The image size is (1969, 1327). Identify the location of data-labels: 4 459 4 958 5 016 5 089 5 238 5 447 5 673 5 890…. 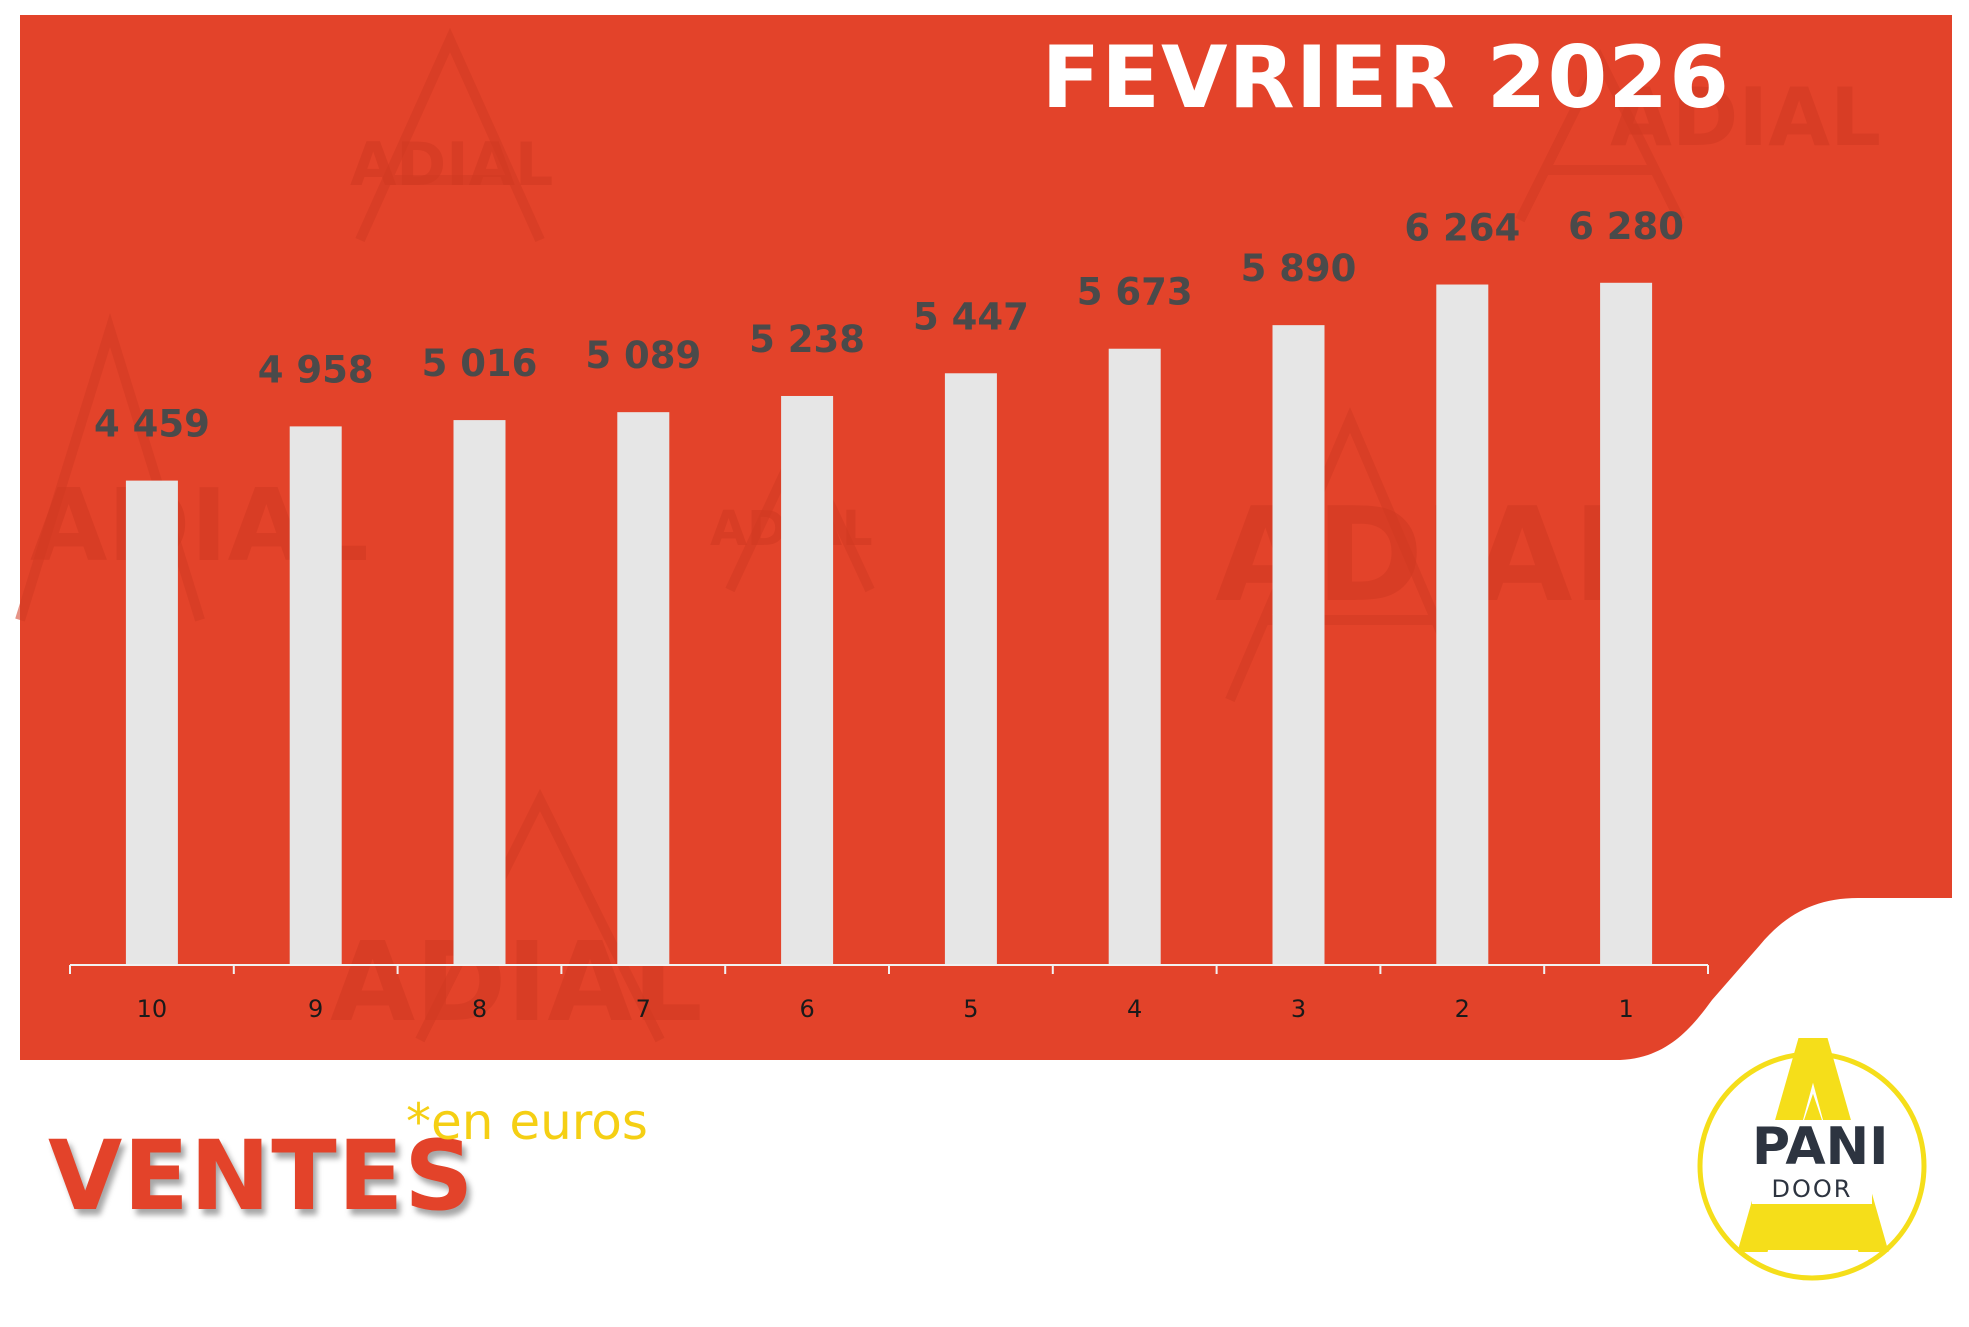
(889, 325).